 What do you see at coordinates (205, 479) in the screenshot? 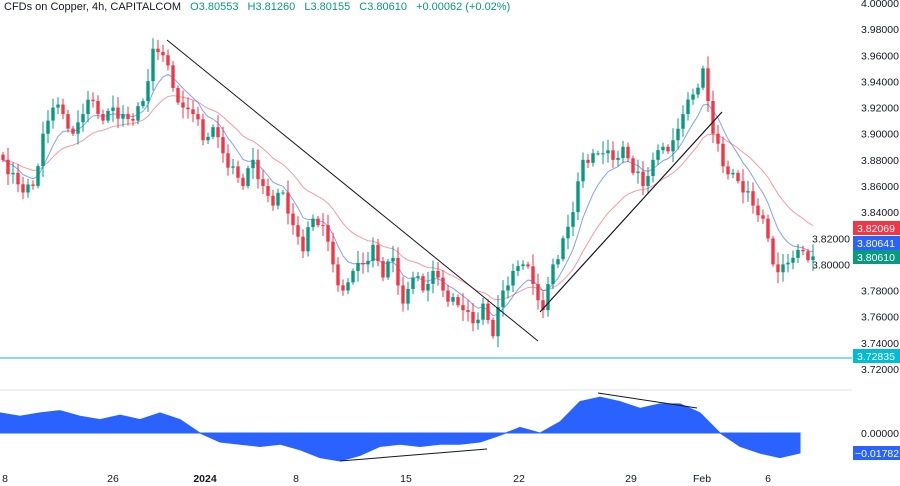
I see `time-axis-tick: 2024` at bounding box center [205, 479].